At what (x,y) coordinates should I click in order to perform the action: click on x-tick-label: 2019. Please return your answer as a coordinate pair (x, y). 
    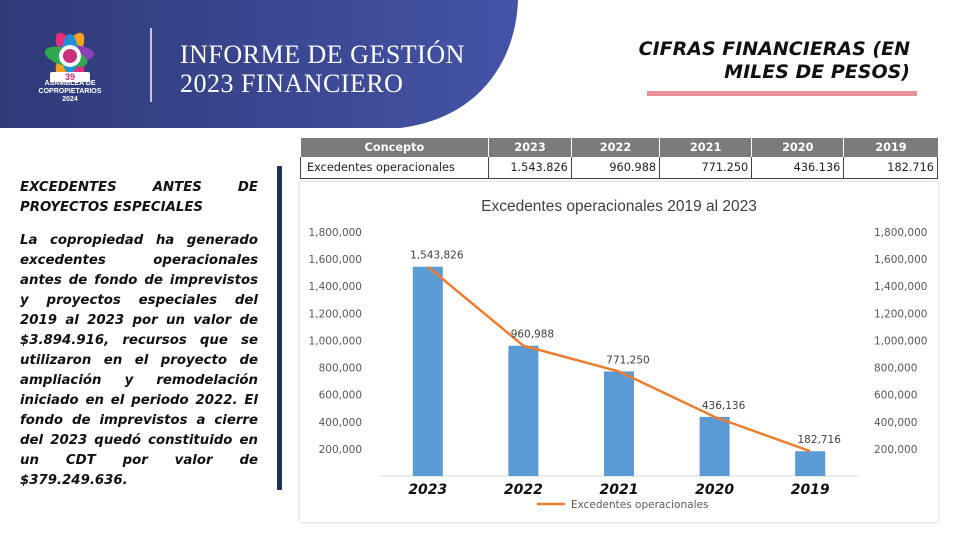
    Looking at the image, I should click on (810, 490).